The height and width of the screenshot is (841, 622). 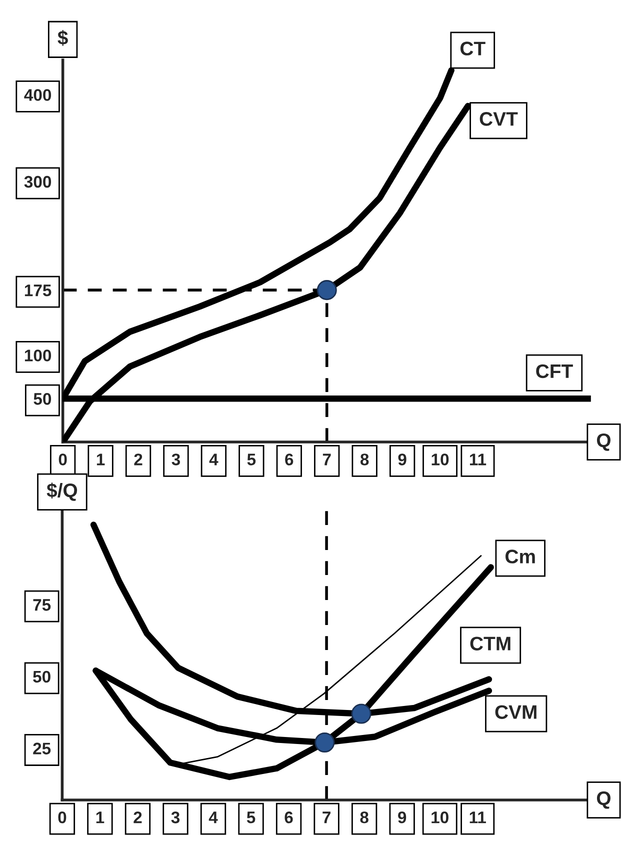 I want to click on series-label: Cm, so click(x=520, y=557).